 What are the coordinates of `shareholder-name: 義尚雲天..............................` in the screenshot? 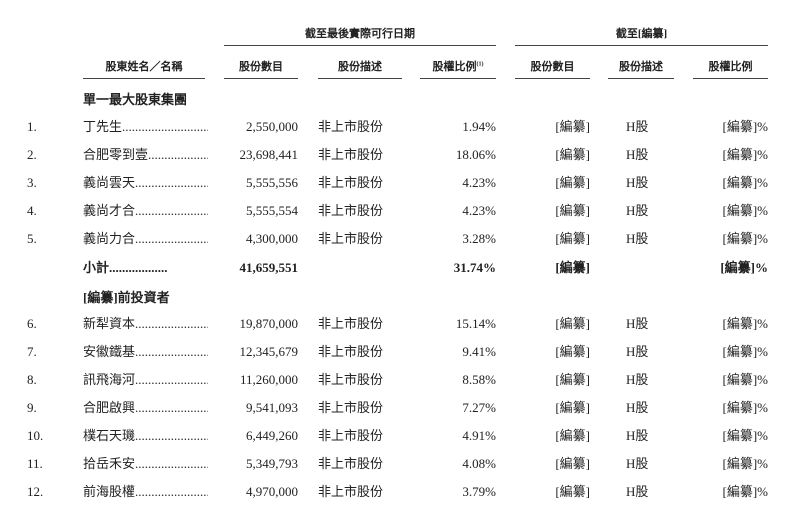 It's located at (145, 182).